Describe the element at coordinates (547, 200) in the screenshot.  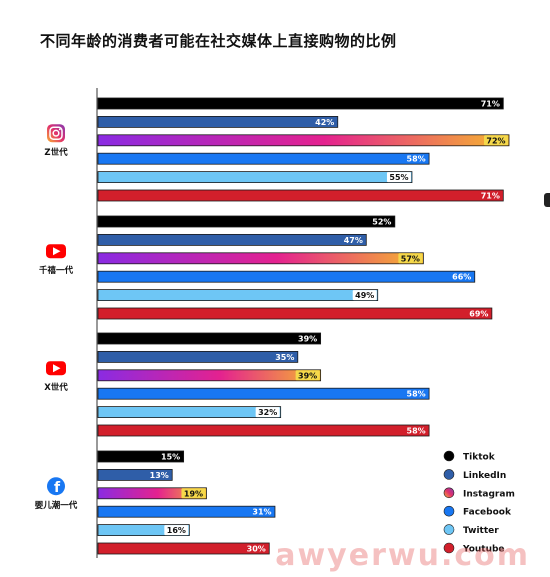
I see `side-scroll-marker` at that location.